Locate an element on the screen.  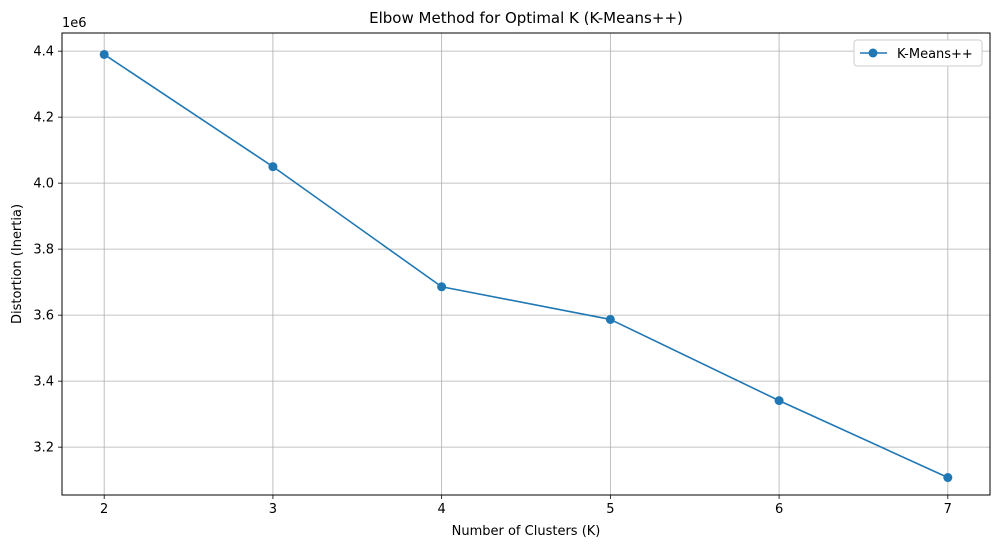
x-tick-label: 7 is located at coordinates (948, 509).